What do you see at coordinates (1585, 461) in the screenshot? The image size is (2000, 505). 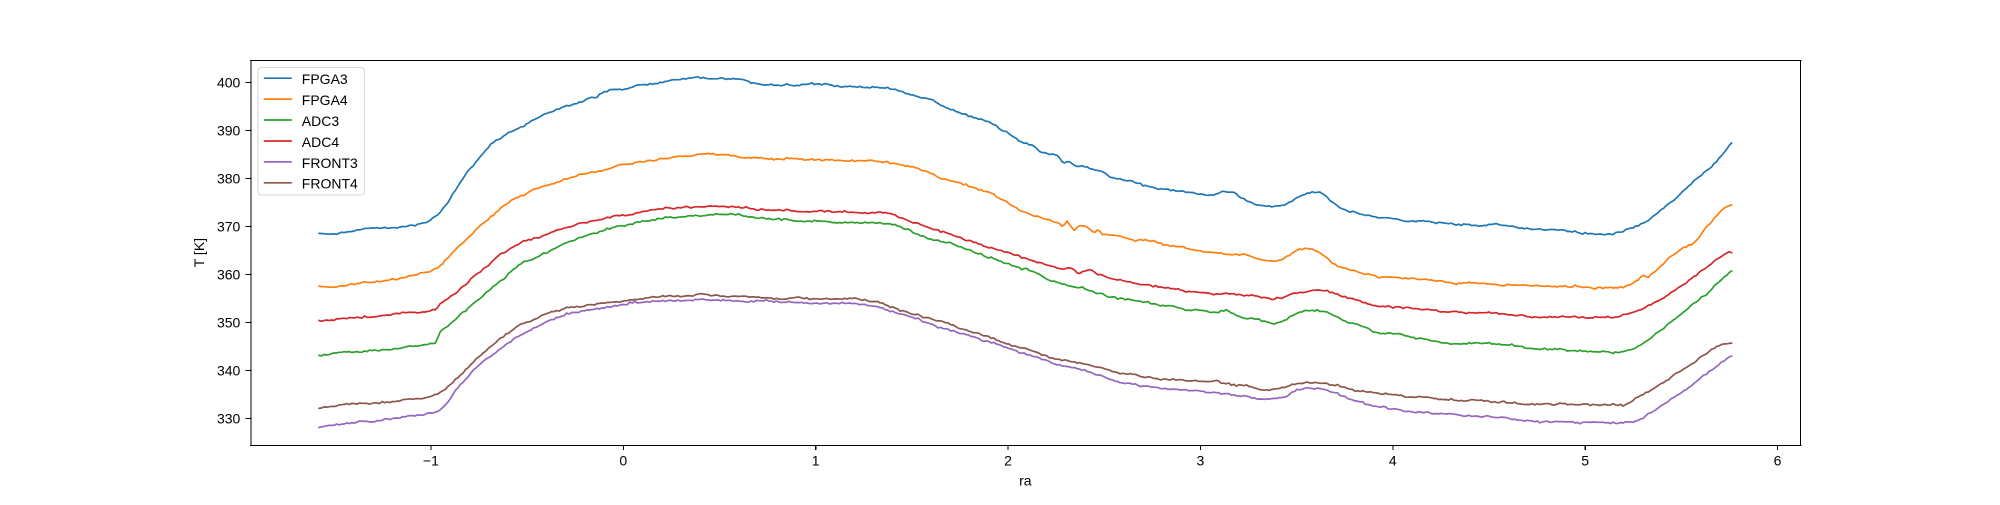 I see `svg-text: 5` at bounding box center [1585, 461].